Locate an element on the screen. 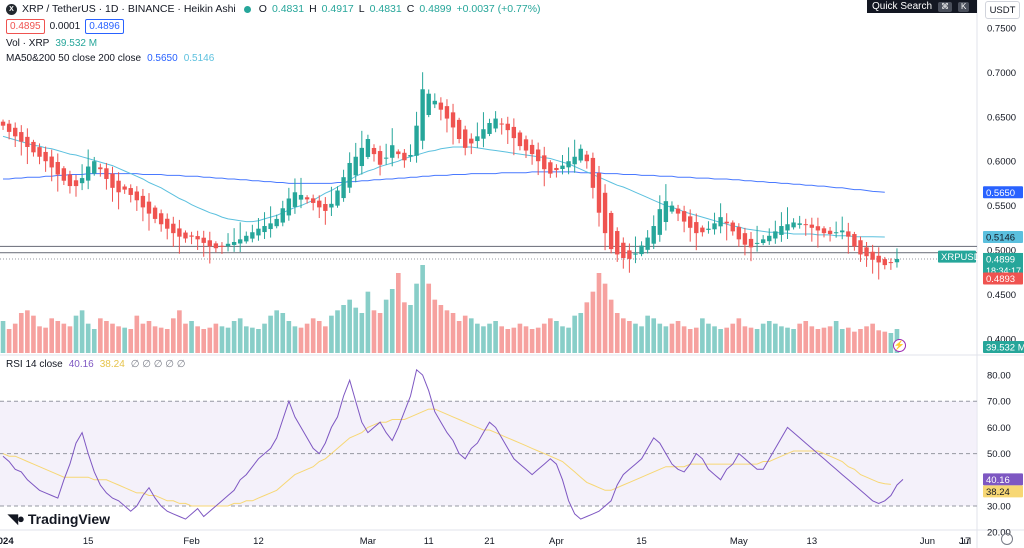  high-label: H is located at coordinates (313, 9).